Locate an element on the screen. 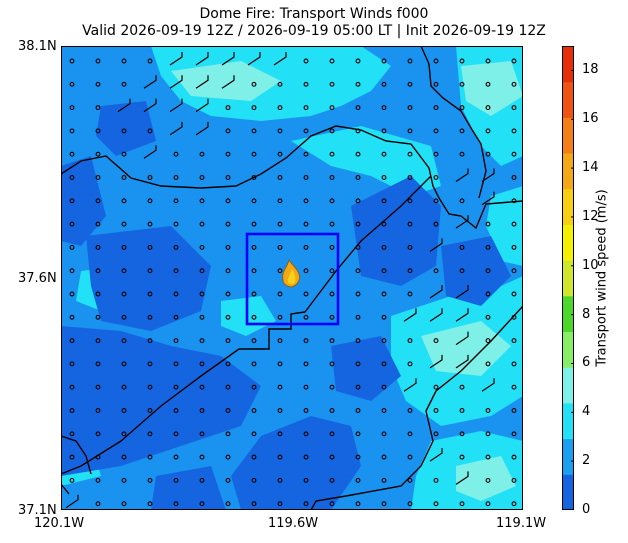 This screenshot has width=628, height=543. y-tick-label-bottom: 37.1N is located at coordinates (37, 510).